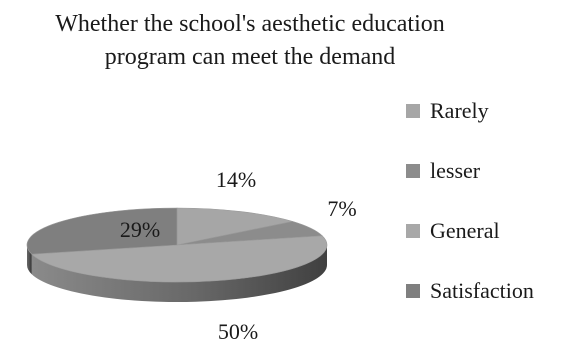 The image size is (573, 349). I want to click on pie-side-satisfaction, so click(29, 260).